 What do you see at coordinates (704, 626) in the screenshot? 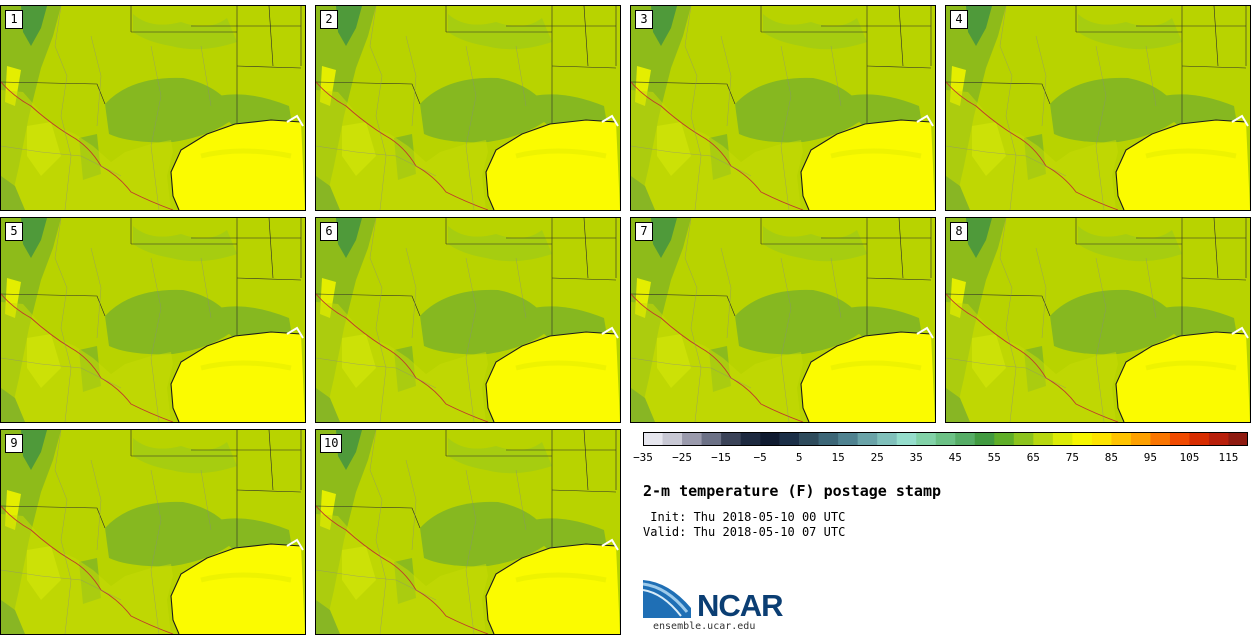
I see `logo-url: ensemble.ucar.edu` at bounding box center [704, 626].